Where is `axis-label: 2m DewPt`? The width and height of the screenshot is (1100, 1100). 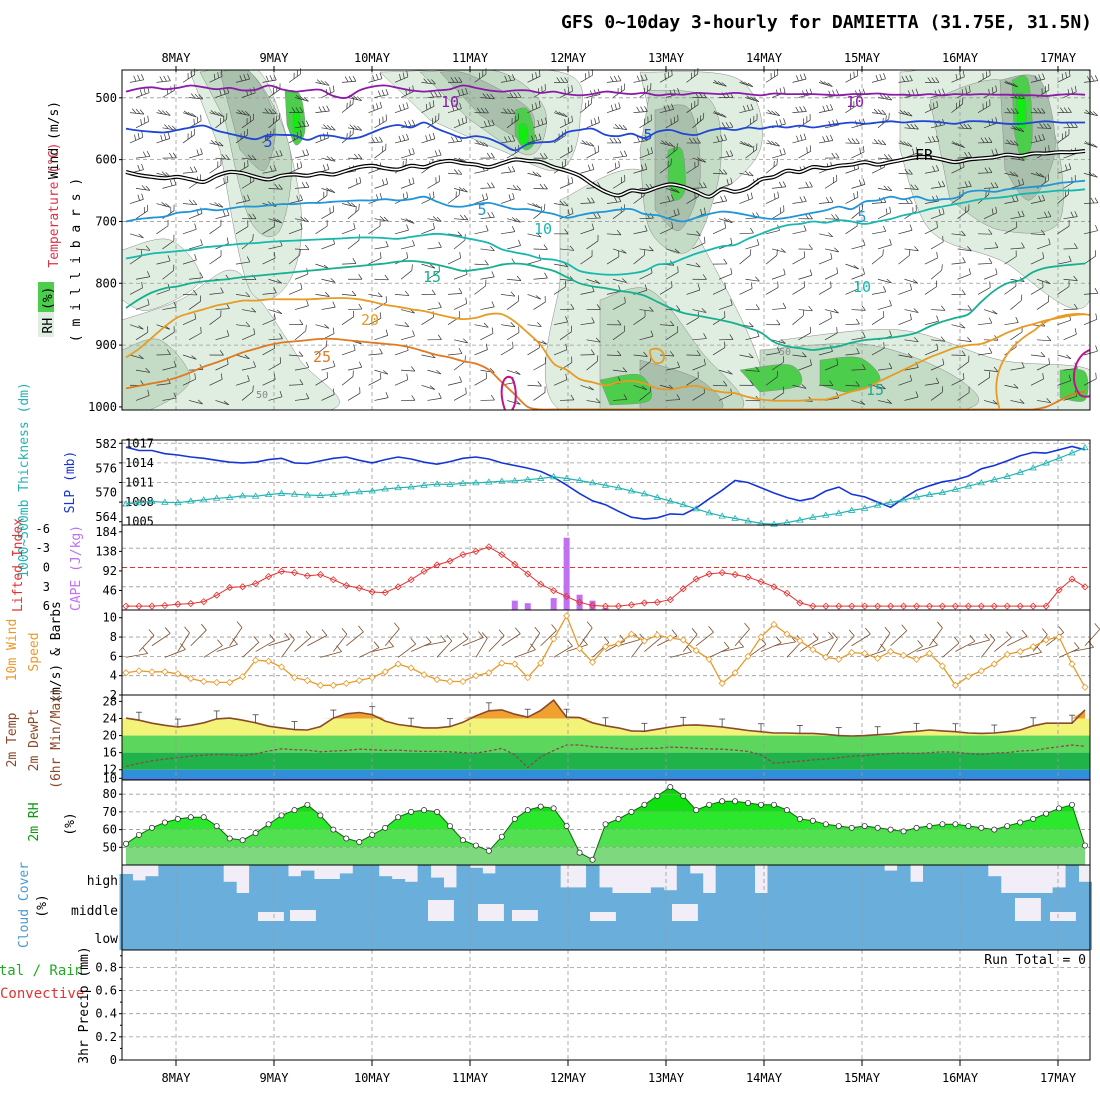 axis-label: 2m DewPt is located at coordinates (34, 740).